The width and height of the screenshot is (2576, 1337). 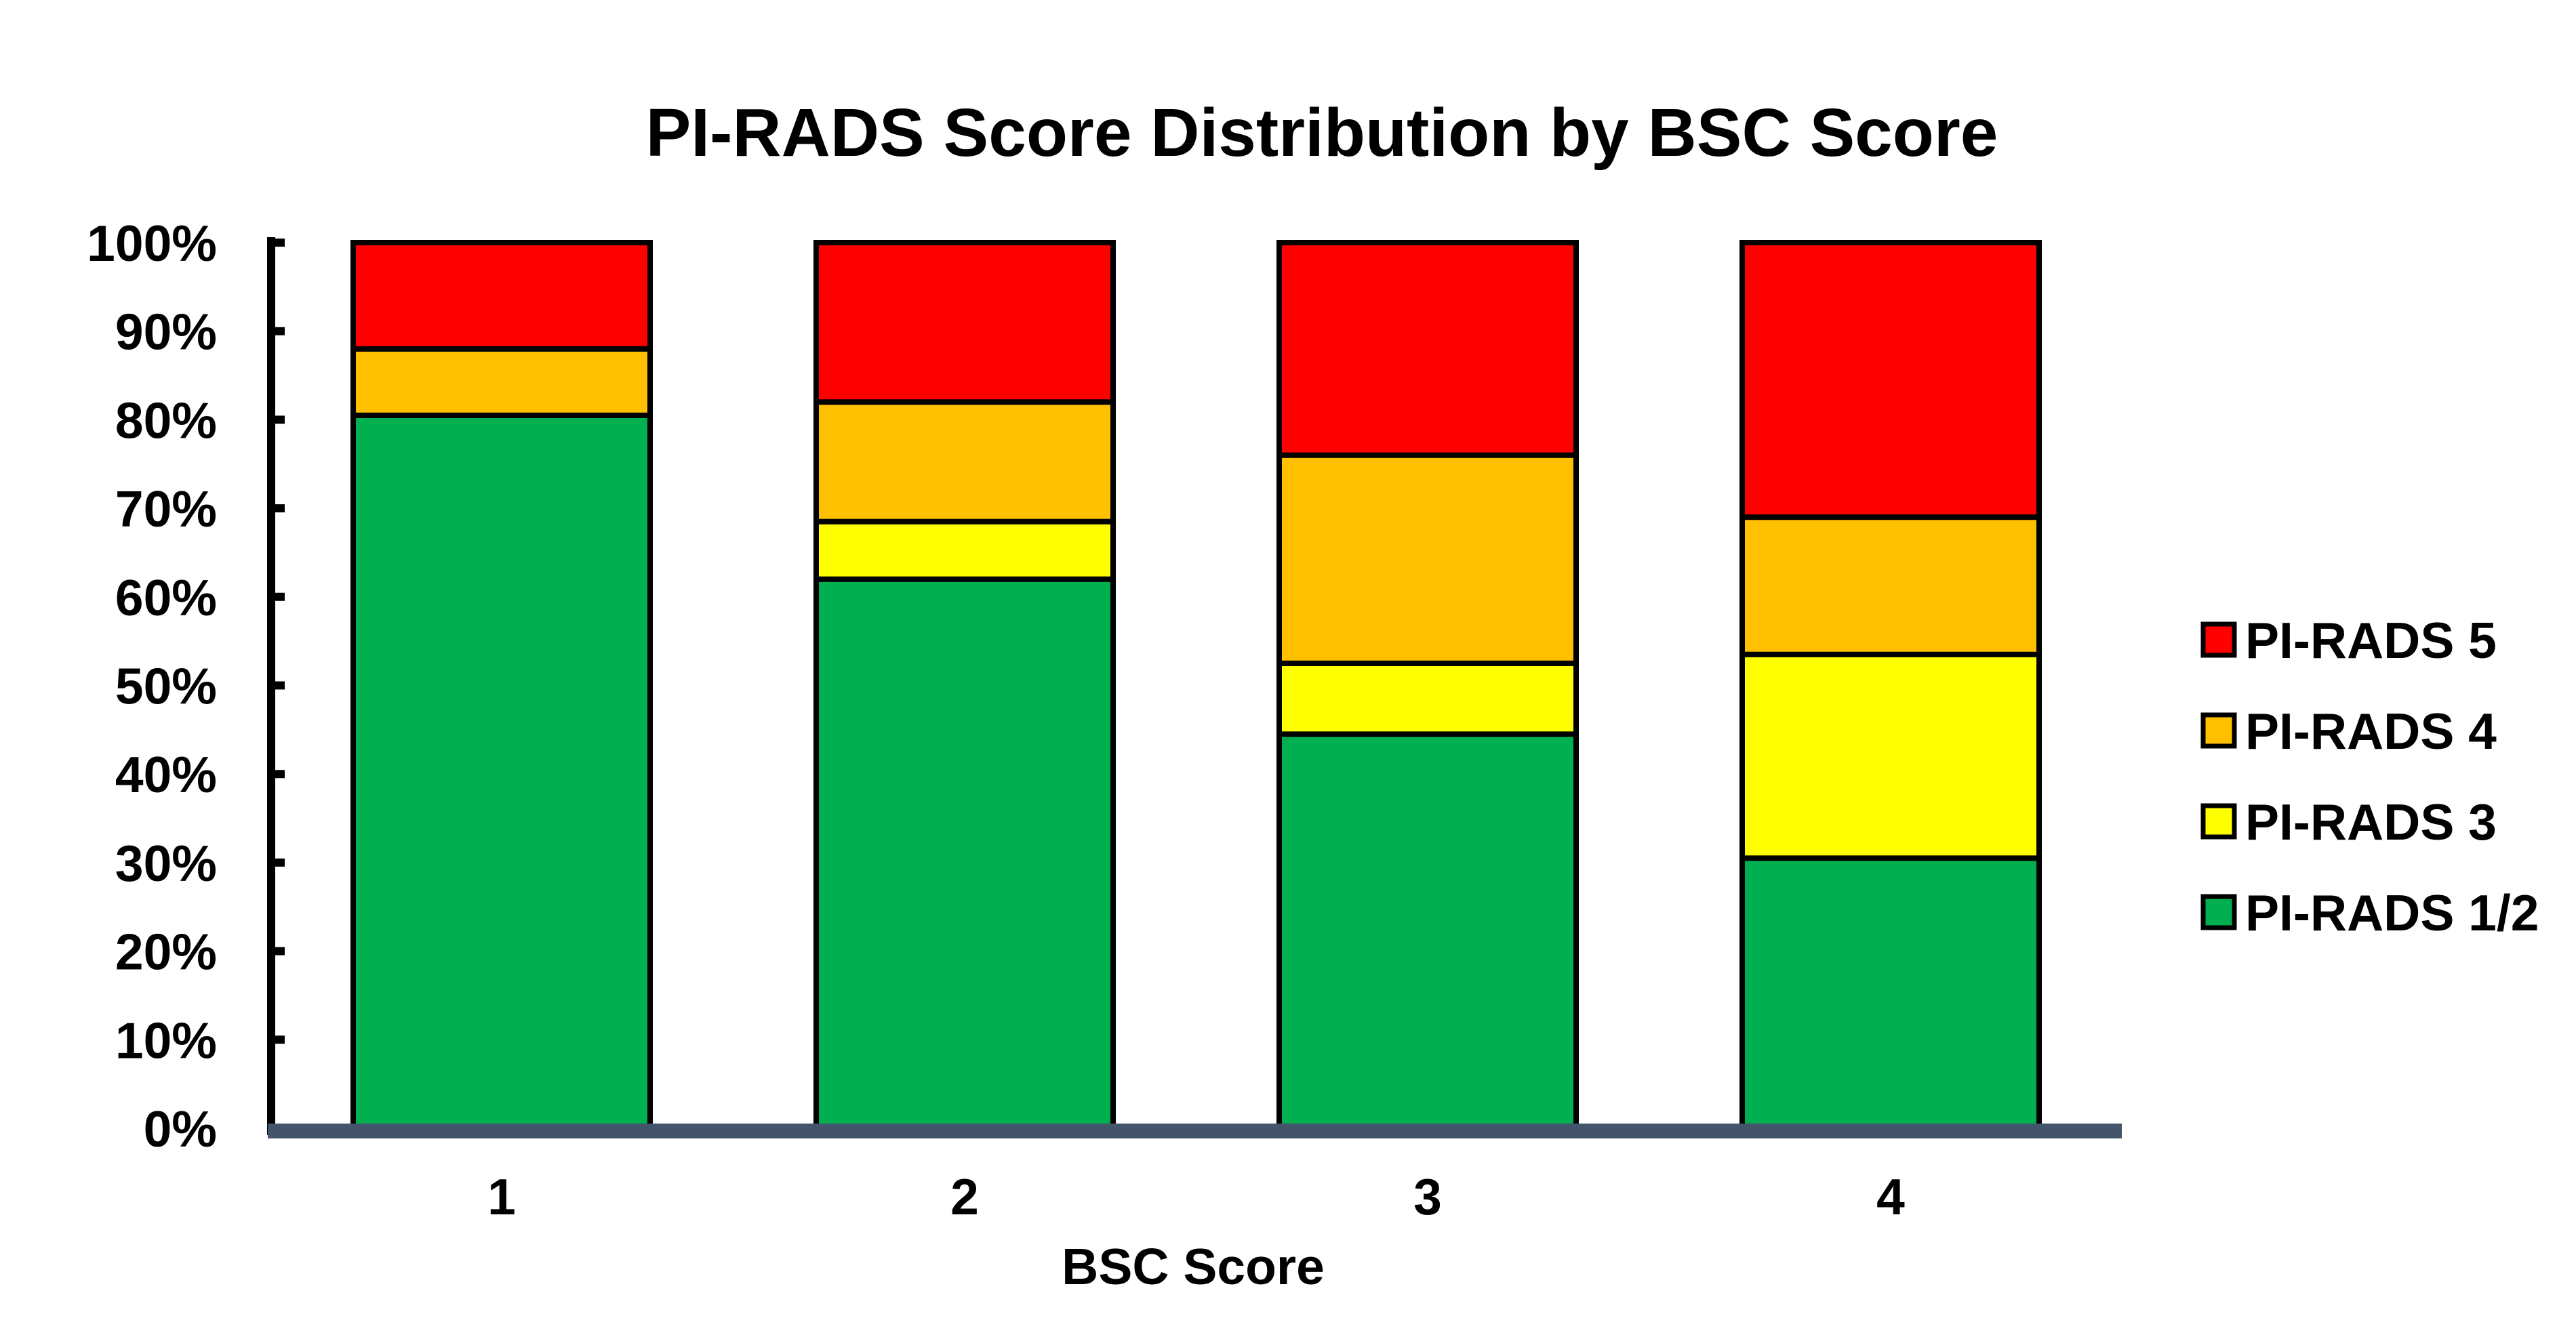 I want to click on legend: PI-RADS 5 PI-RADS 4 PI-RADS 3 PI-RADS 1/2, so click(x=2369, y=776).